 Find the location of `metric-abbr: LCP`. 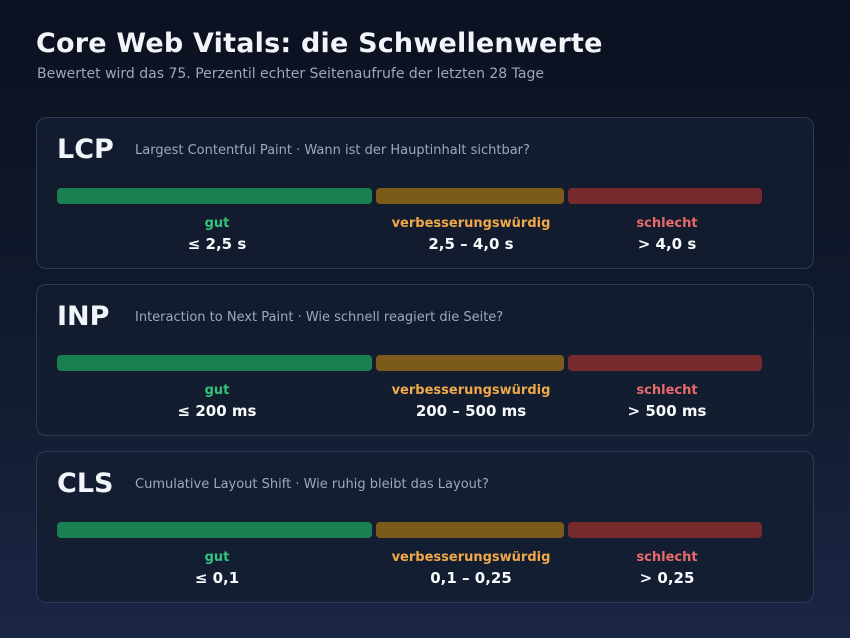

metric-abbr: LCP is located at coordinates (85, 149).